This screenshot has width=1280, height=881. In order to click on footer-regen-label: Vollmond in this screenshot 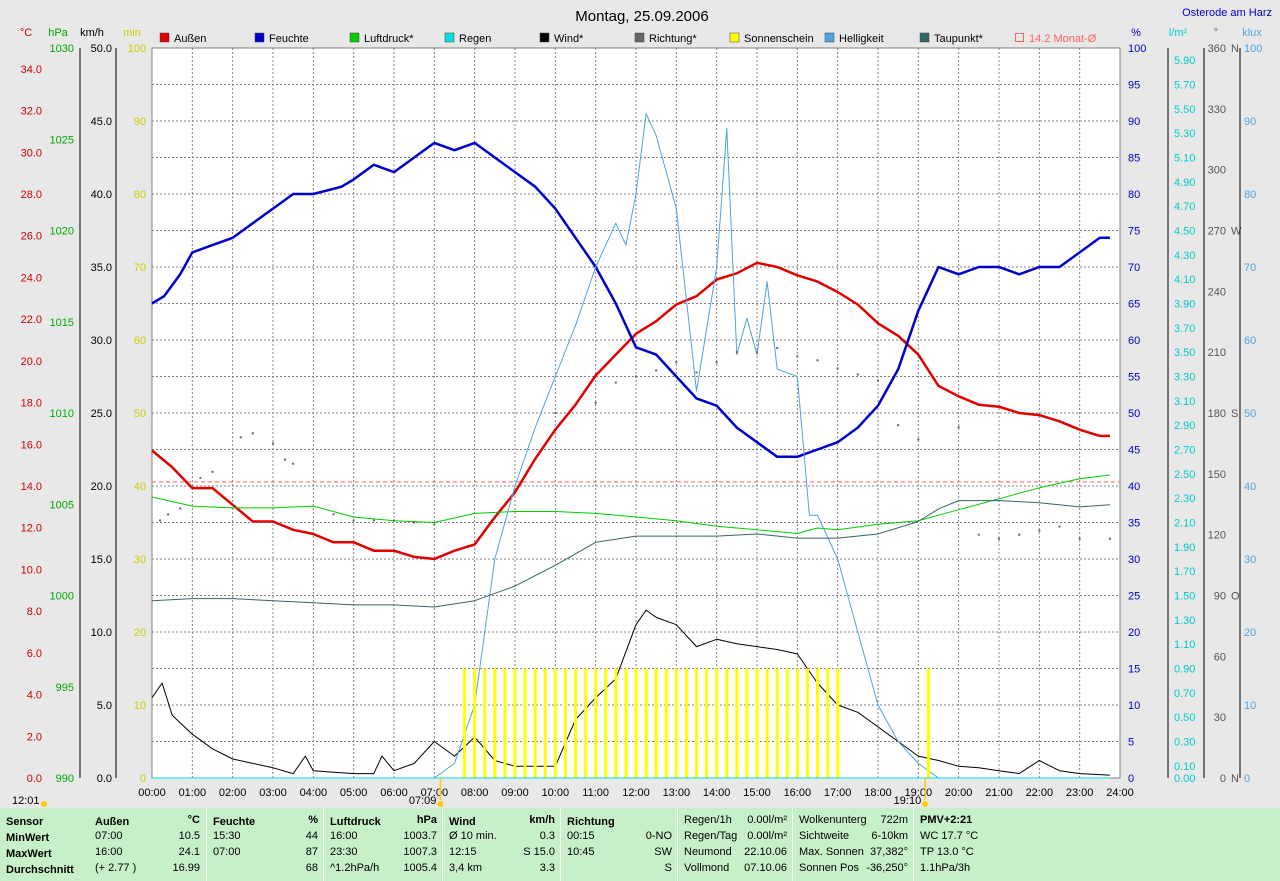, I will do `click(707, 868)`.